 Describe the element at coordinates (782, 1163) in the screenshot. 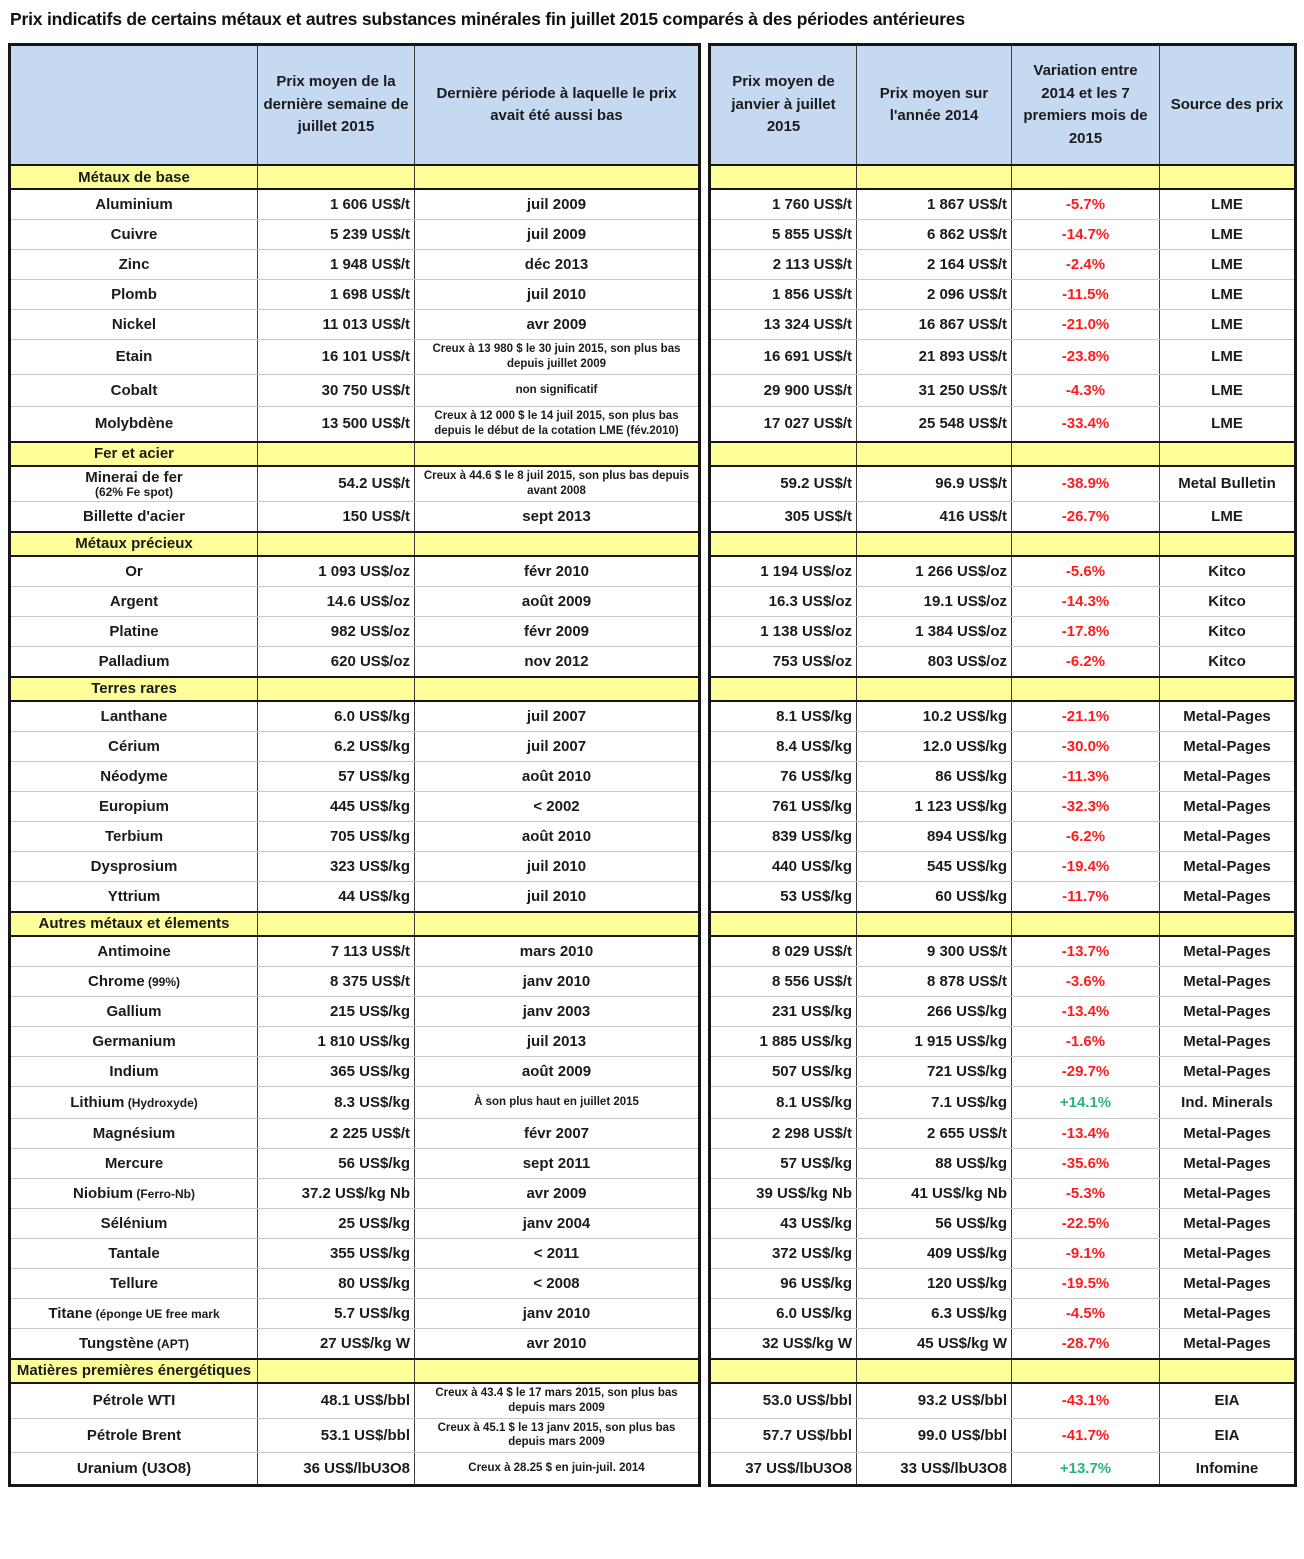

I see `avg-price-2015-cell: 57 US$/kg` at that location.